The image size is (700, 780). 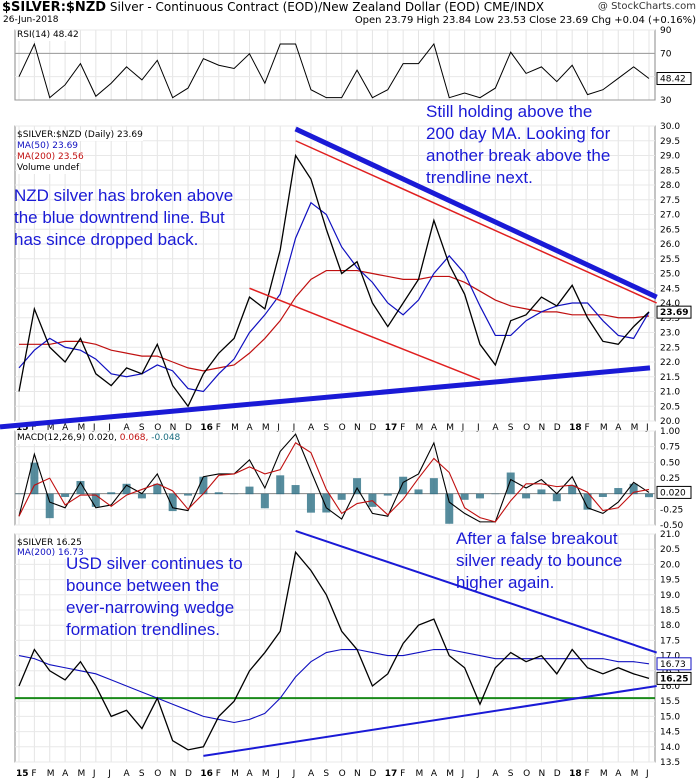 What do you see at coordinates (518, 155) in the screenshot?
I see `annotation-line: another break above the` at bounding box center [518, 155].